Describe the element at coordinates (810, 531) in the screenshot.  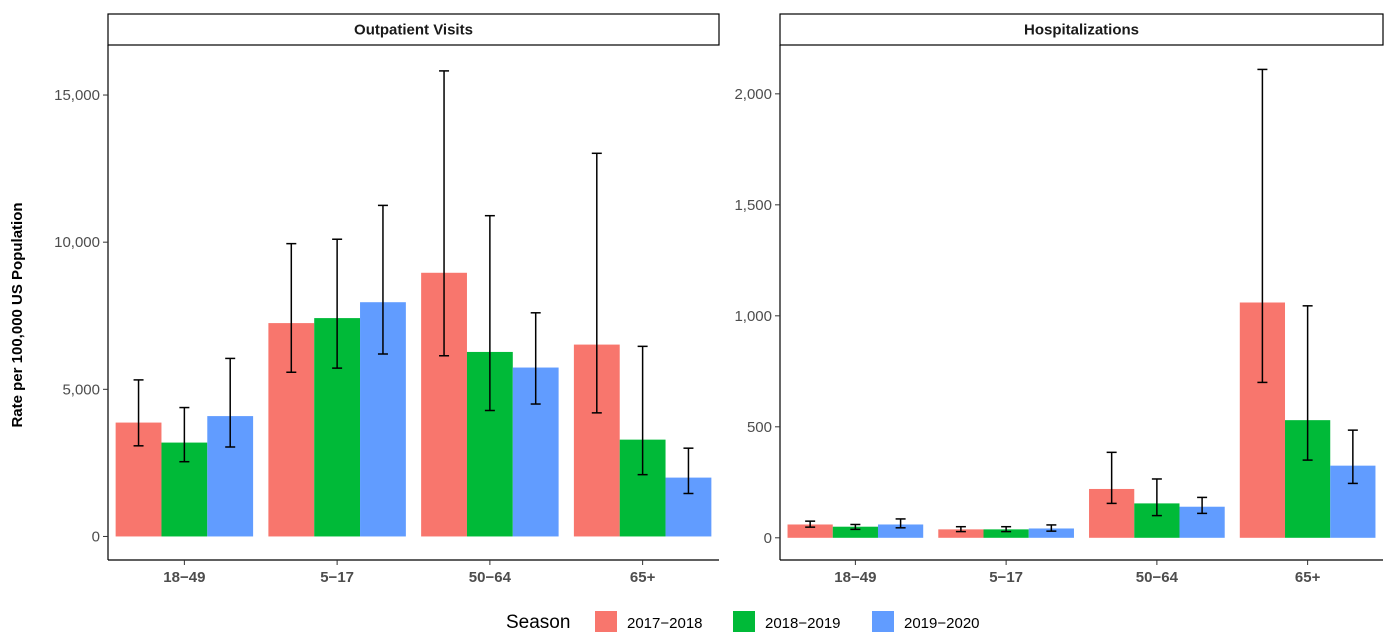
I see `bar-18-49-2017-2018` at that location.